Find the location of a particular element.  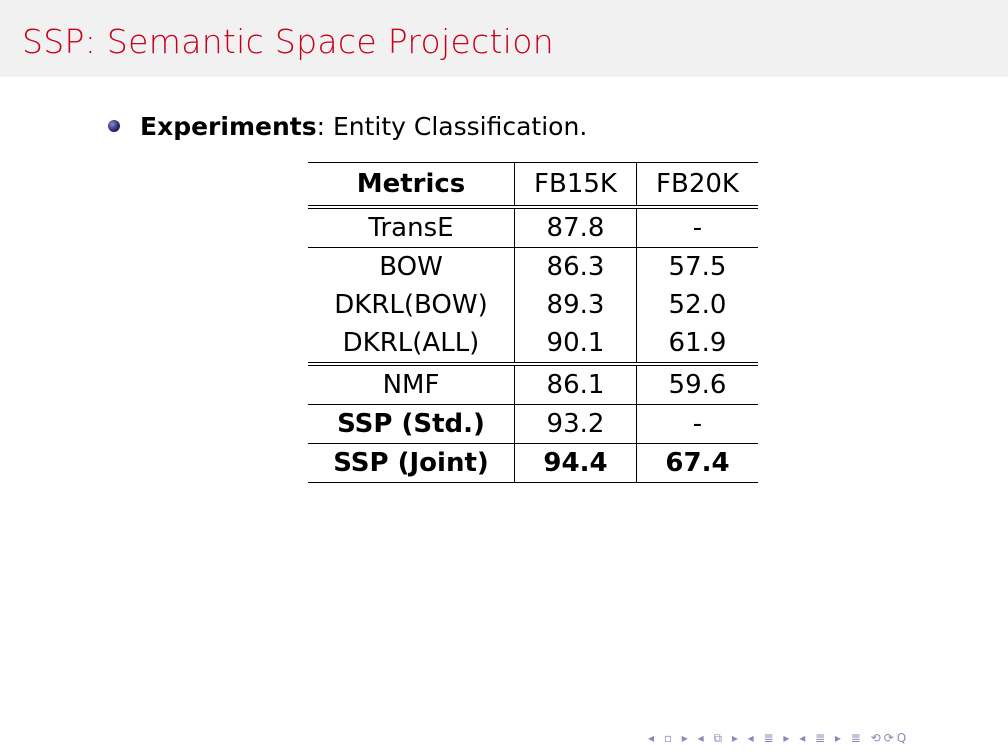

table-header-row: Metrics FB15K FB20K is located at coordinates (533, 185).